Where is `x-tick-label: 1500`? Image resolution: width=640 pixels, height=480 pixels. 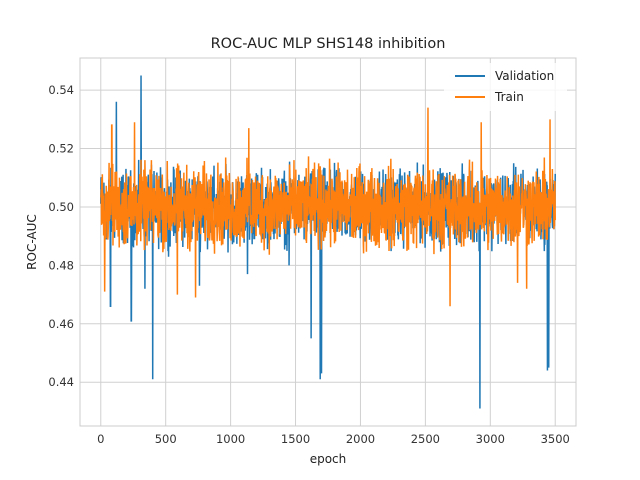
x-tick-label: 1500 is located at coordinates (295, 439).